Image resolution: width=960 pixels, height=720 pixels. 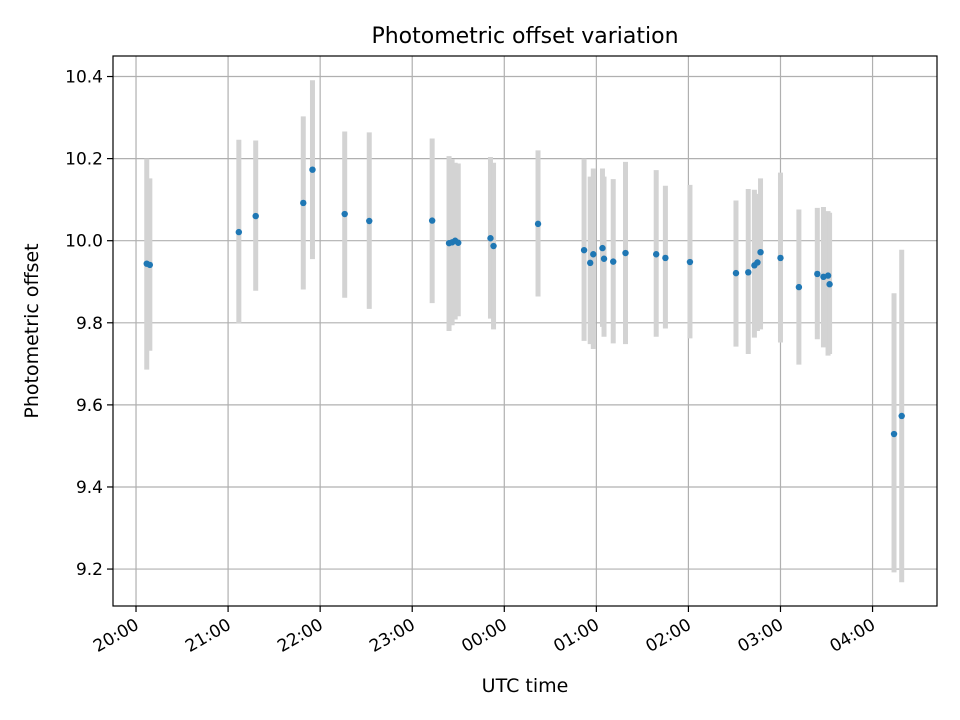 What do you see at coordinates (84, 160) in the screenshot?
I see `y-tick-label: 10.2` at bounding box center [84, 160].